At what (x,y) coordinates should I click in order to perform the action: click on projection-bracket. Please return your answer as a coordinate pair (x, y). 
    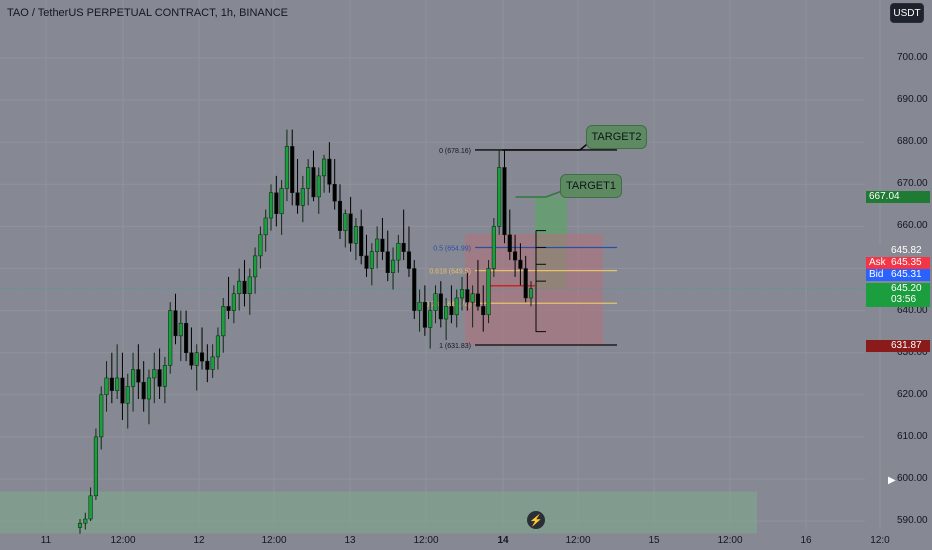
    Looking at the image, I should click on (540, 281).